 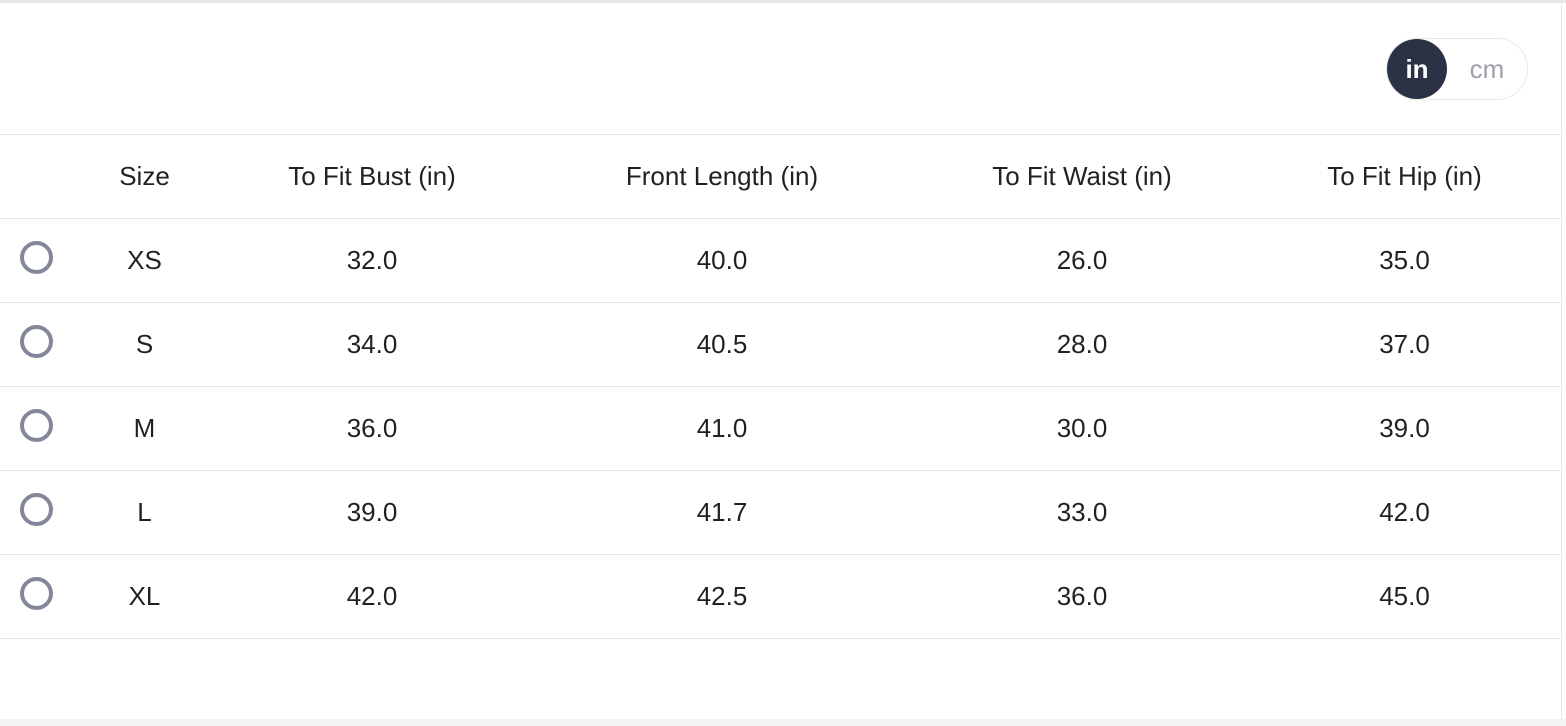 I want to click on size-cell: L, so click(x=144, y=512).